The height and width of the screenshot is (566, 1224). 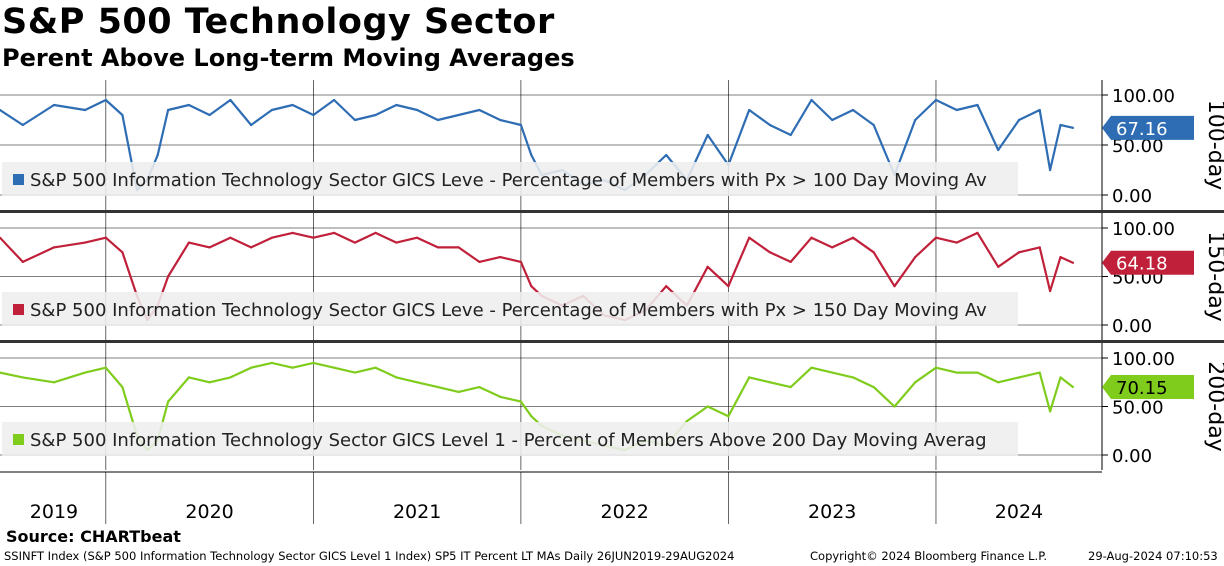 What do you see at coordinates (93, 536) in the screenshot?
I see `source-label: Source: CHARTbeat` at bounding box center [93, 536].